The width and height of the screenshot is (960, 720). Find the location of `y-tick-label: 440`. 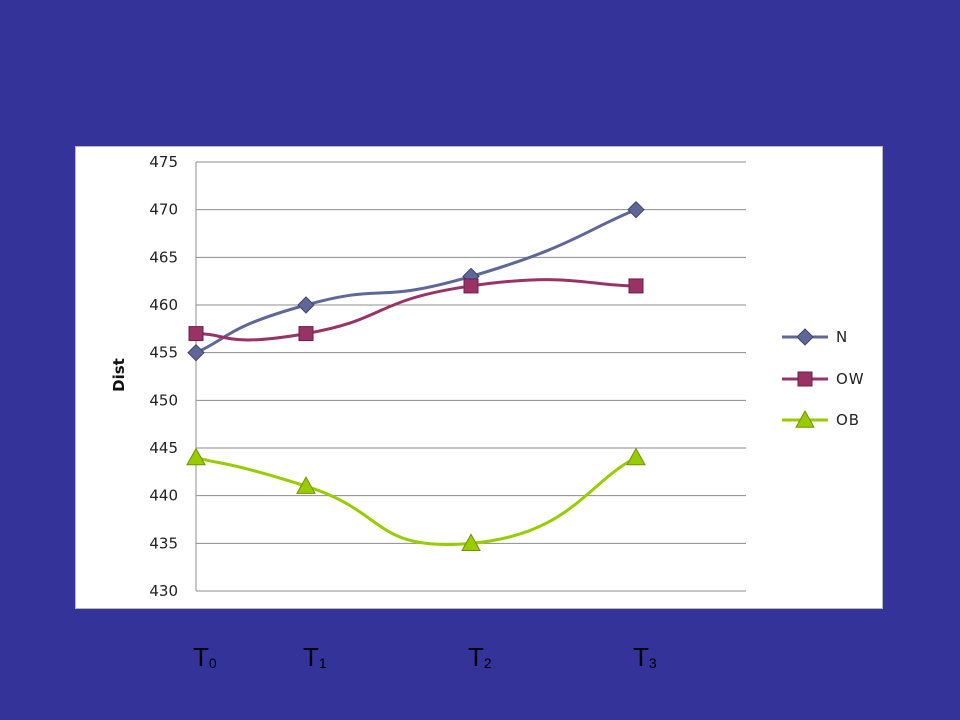

y-tick-label: 440 is located at coordinates (163, 496).